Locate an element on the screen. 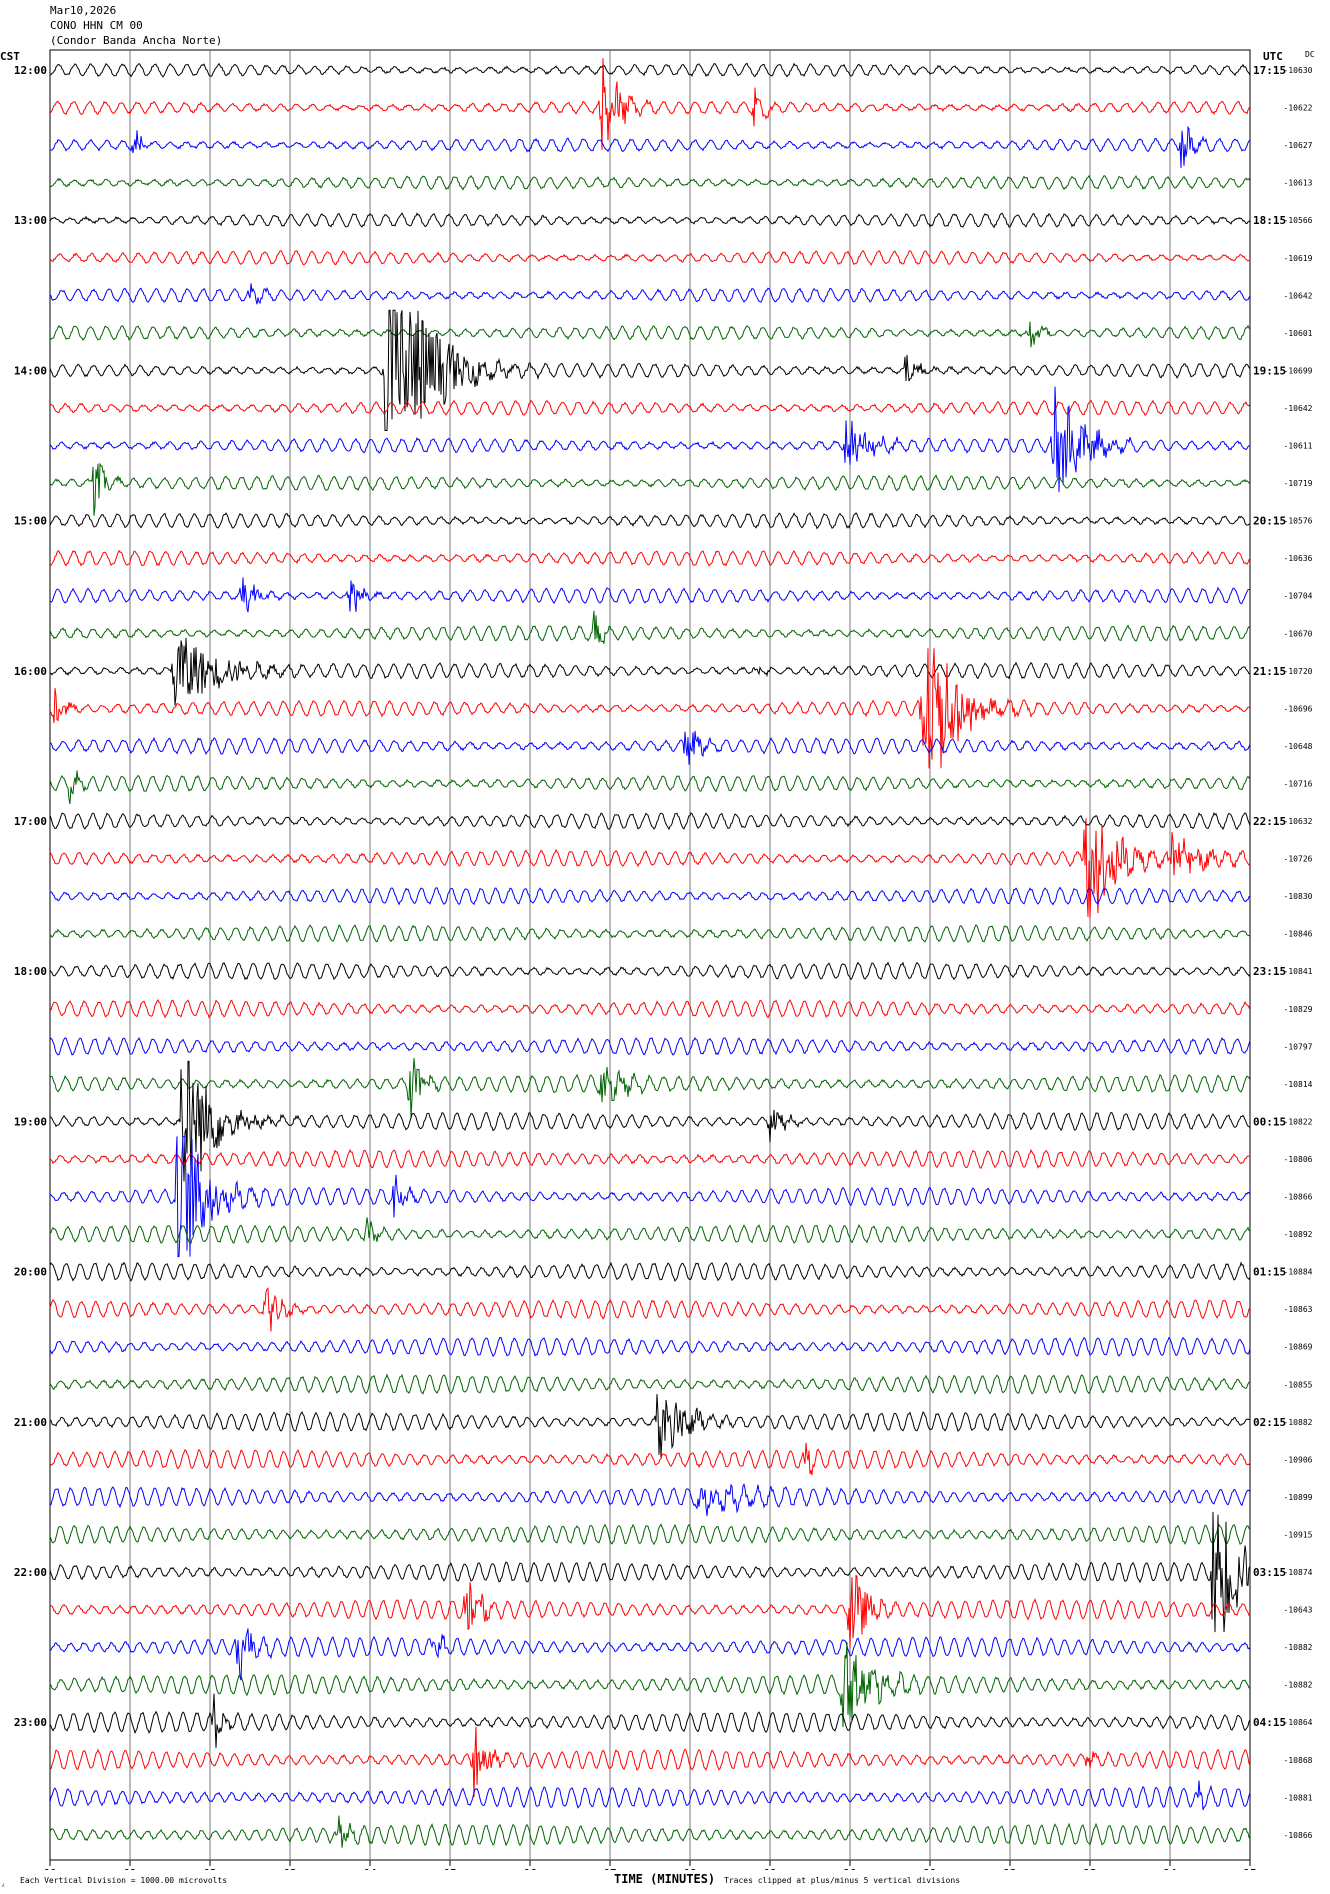  dc-offset-label: -10855 is located at coordinates (1298, 1384).